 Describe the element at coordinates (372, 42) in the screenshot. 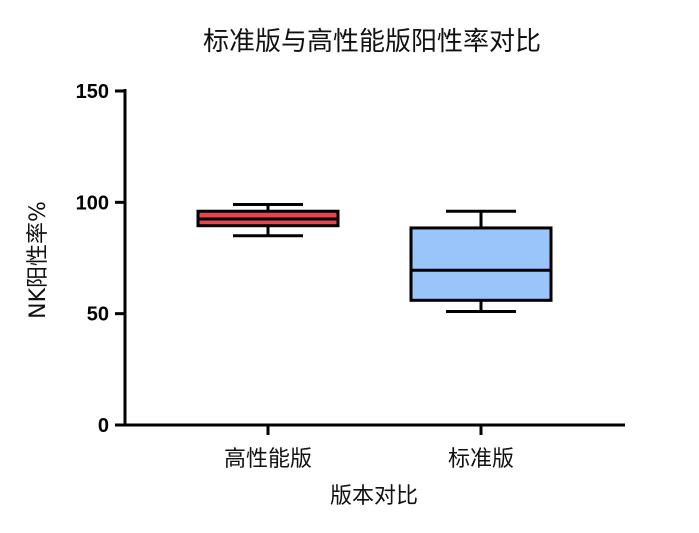

I see `chart-title: 标准版与高性能版阳性率对比` at that location.